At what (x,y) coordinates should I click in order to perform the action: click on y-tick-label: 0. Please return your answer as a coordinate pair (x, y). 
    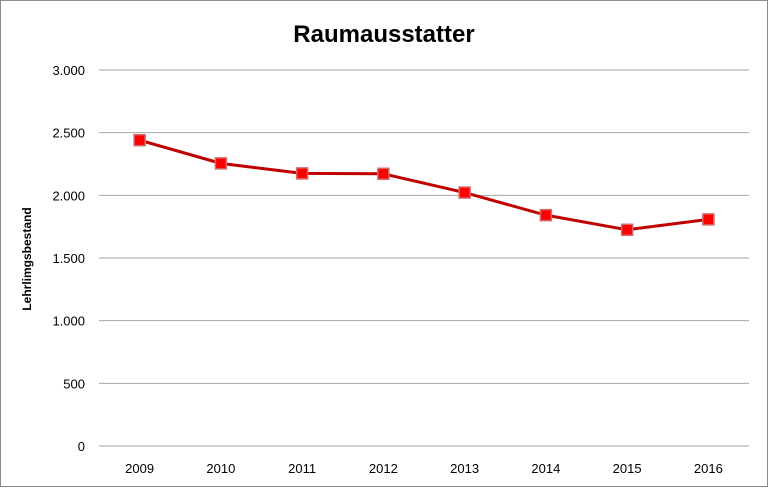
    Looking at the image, I should click on (81, 446).